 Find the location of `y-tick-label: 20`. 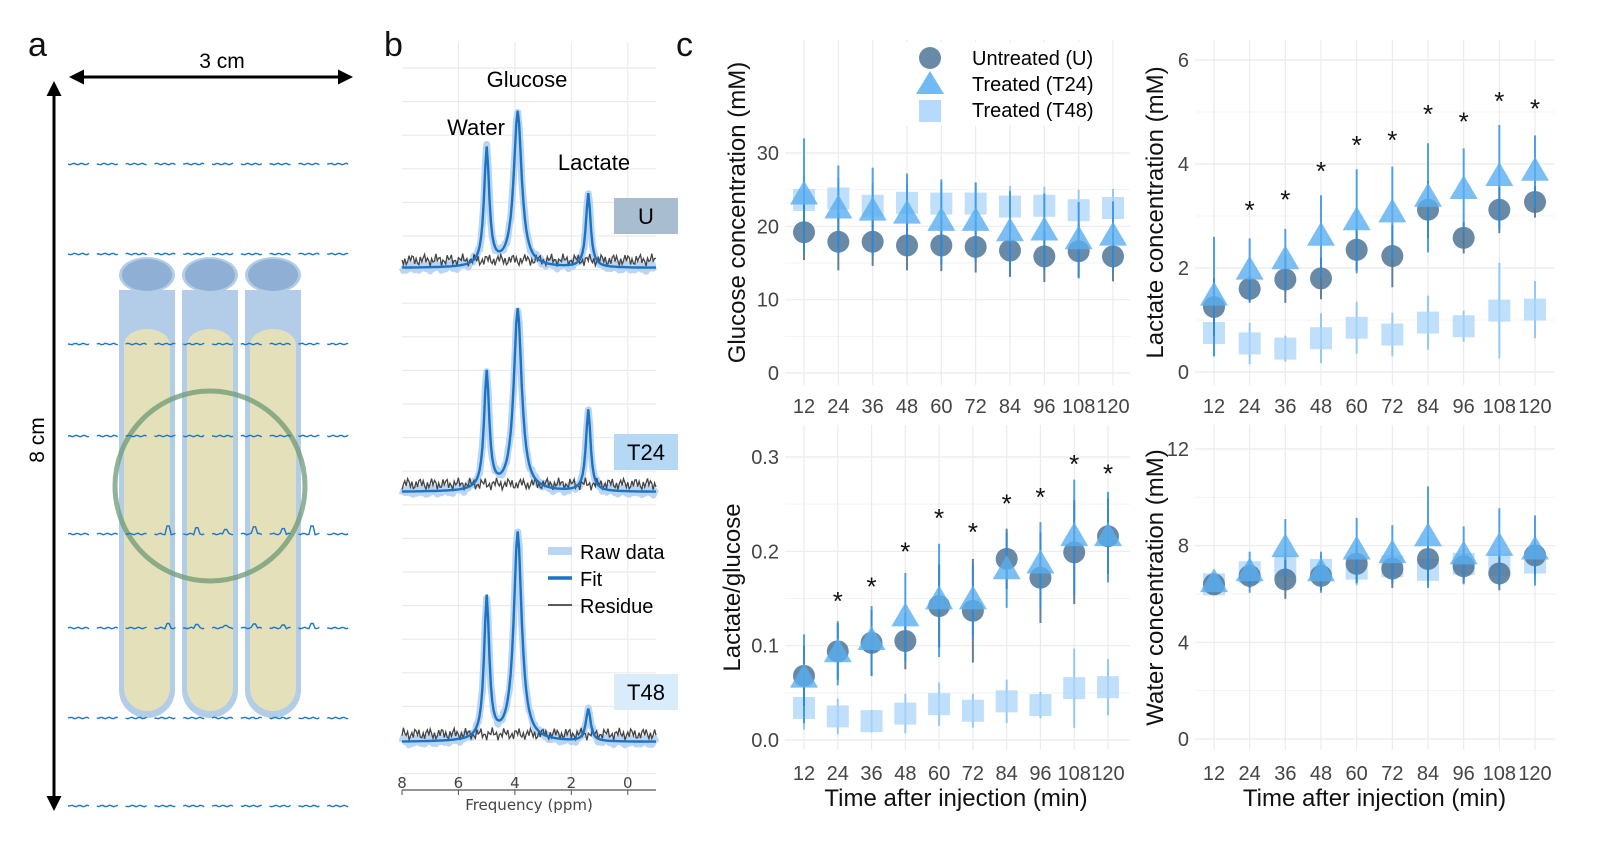

y-tick-label: 20 is located at coordinates (768, 227).